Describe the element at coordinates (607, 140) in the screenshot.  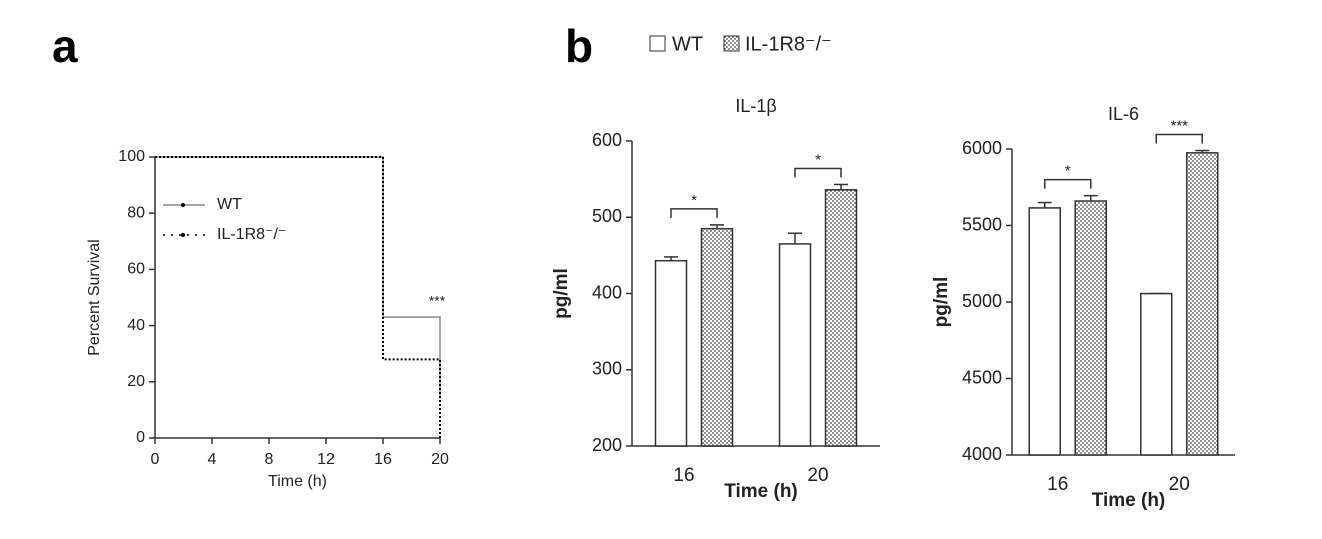
I see `y-tick-label: 600` at that location.